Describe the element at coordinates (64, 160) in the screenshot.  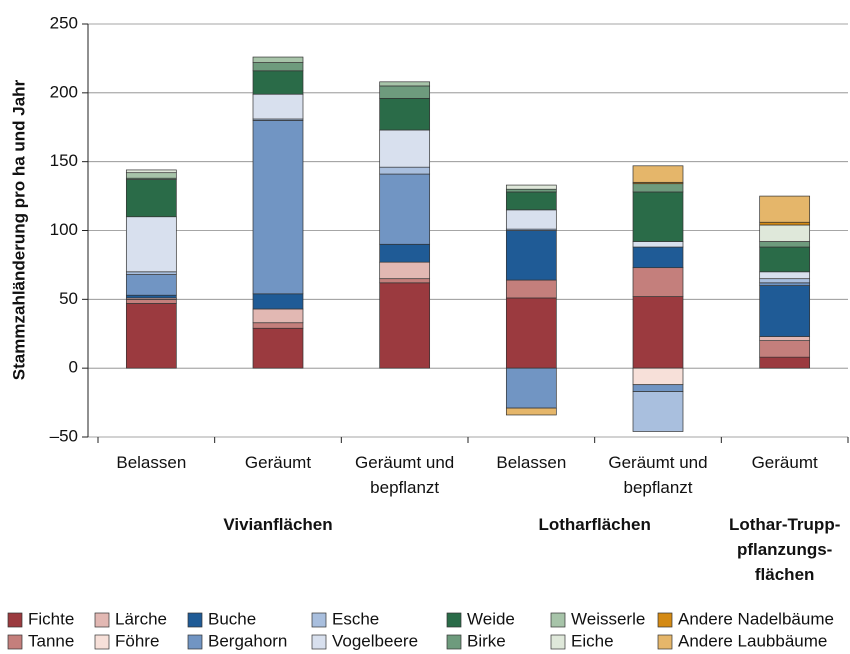
I see `y-tick-label: 150` at that location.